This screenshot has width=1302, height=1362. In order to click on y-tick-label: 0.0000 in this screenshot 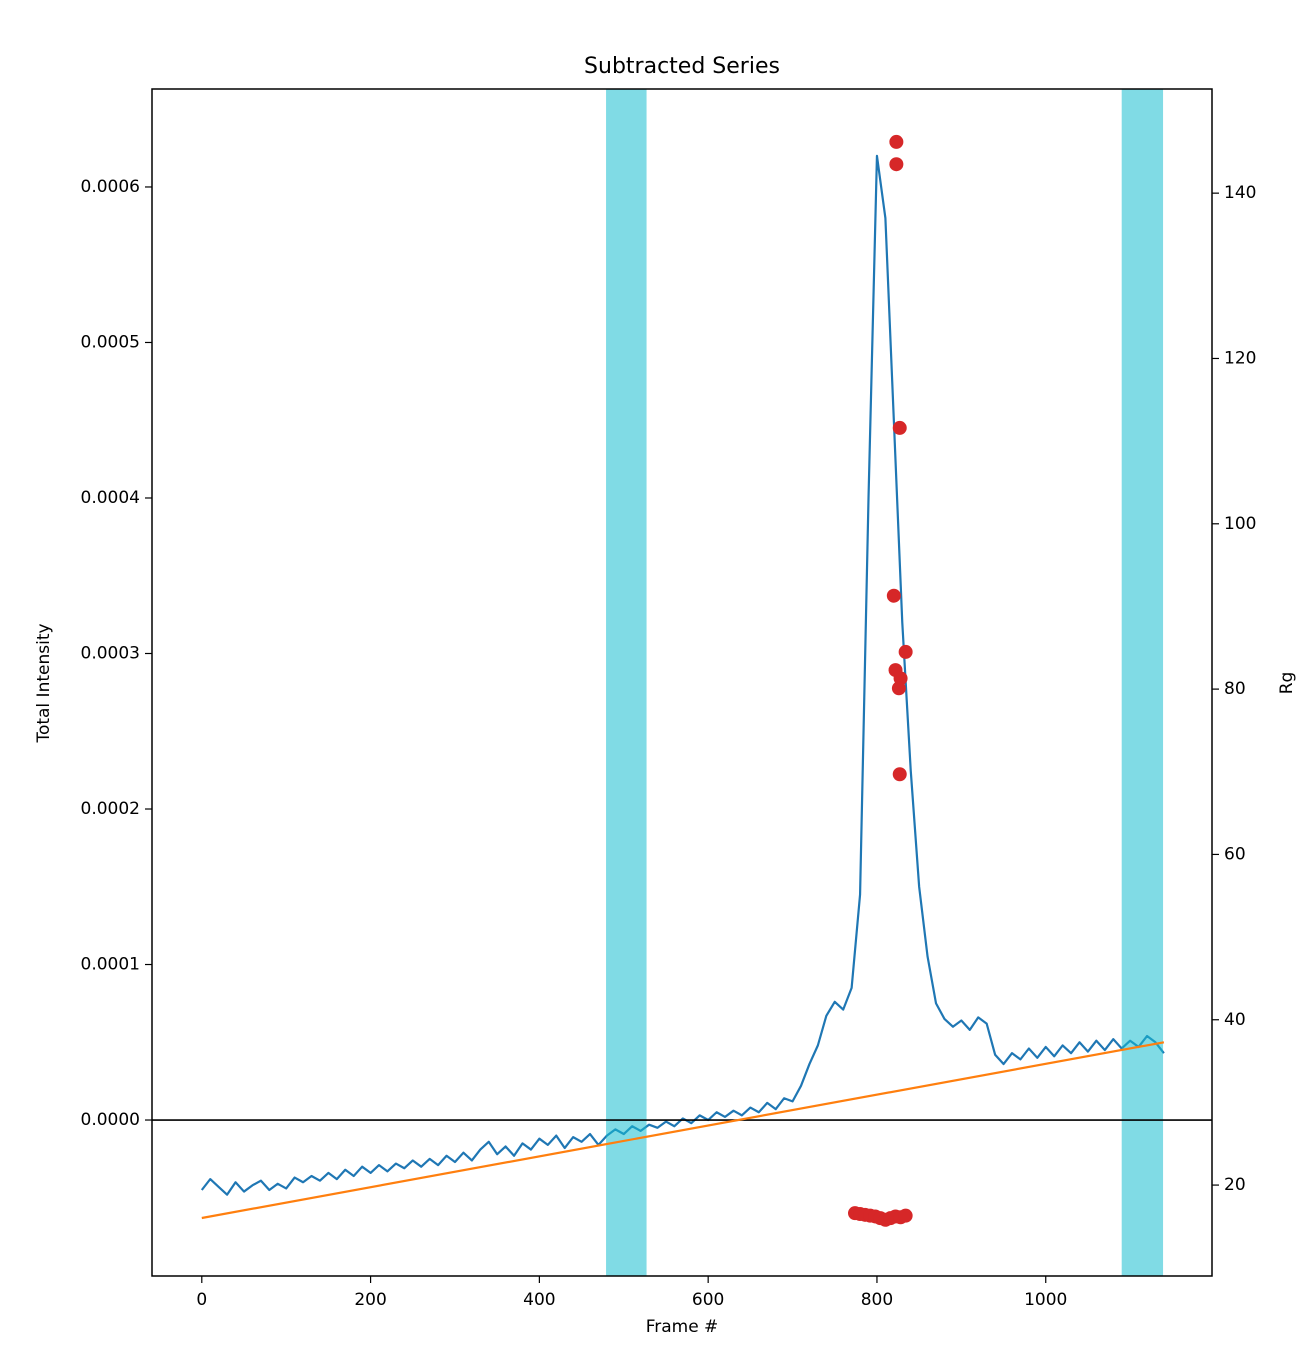, I will do `click(110, 1120)`.